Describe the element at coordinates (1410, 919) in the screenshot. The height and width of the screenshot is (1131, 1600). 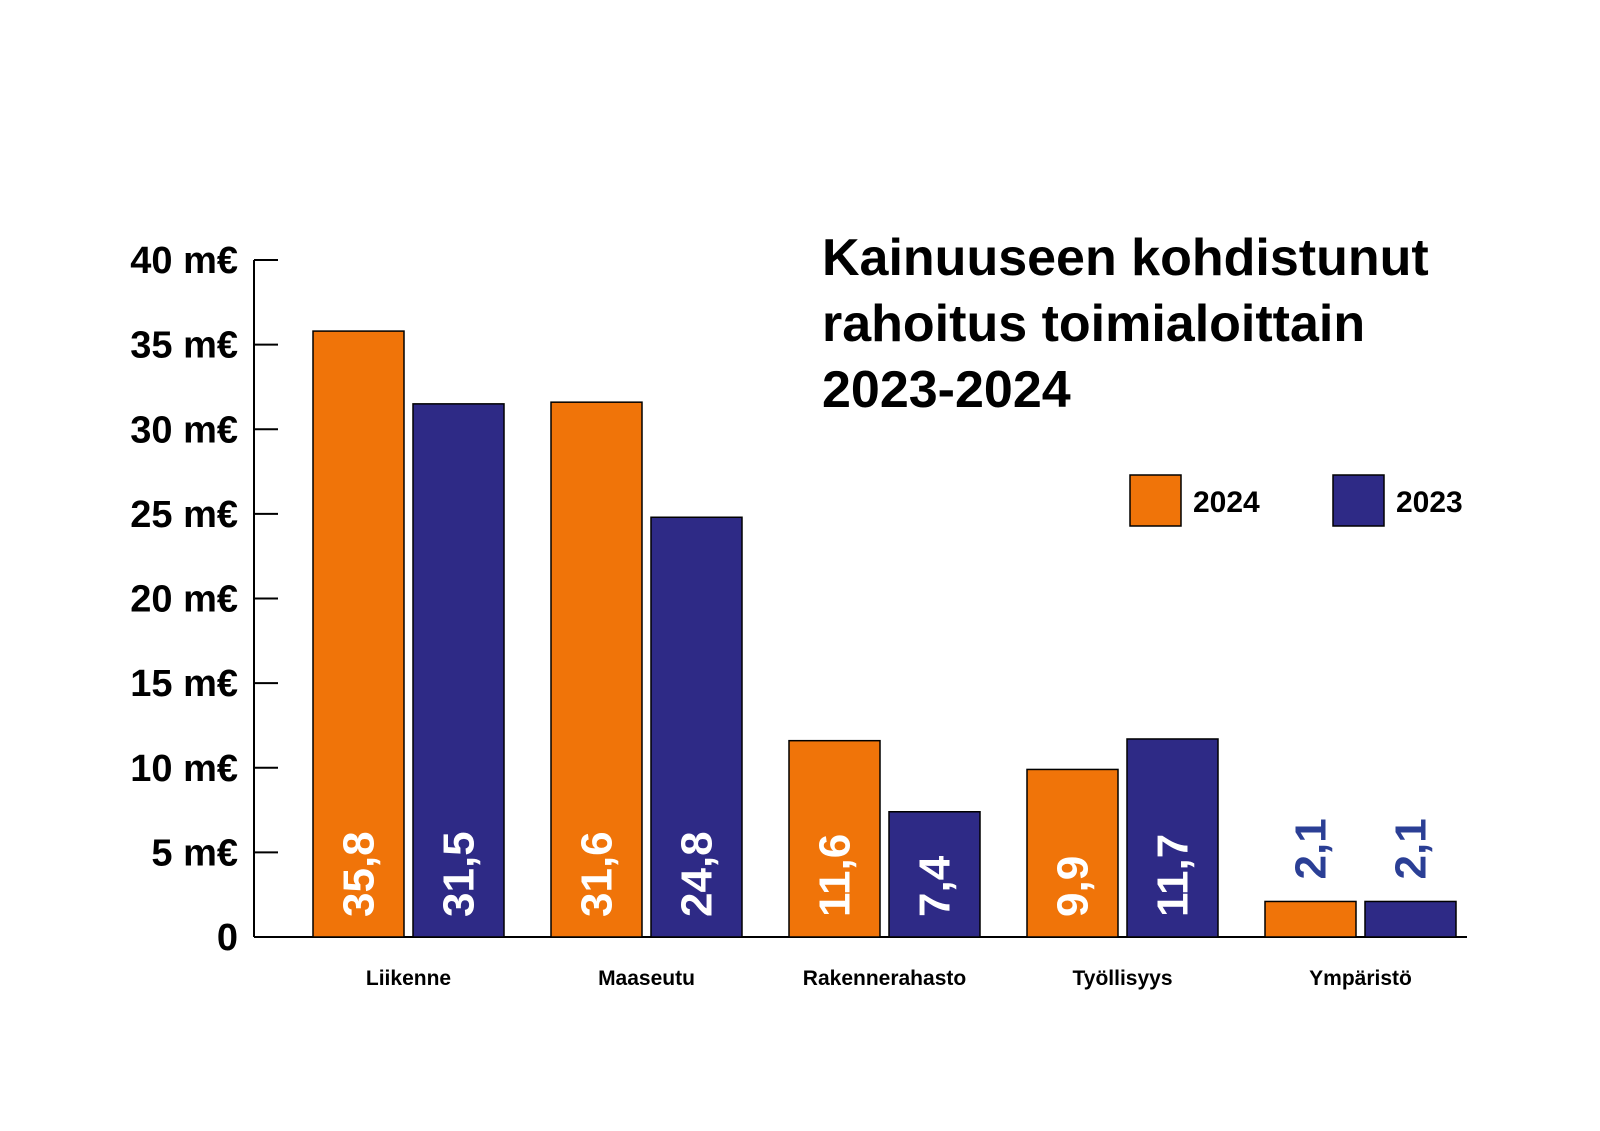
I see `bar-2023-ympäristö` at that location.